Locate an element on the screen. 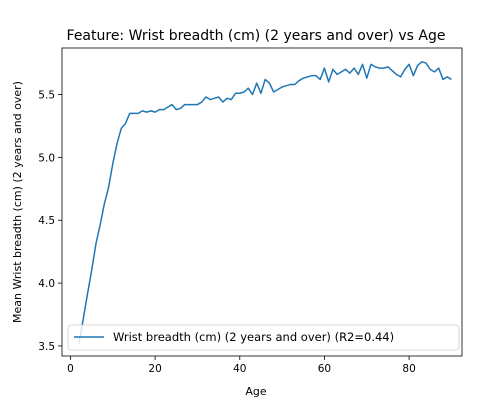 This screenshot has width=500, height=400. y-tick-label: 4.0 is located at coordinates (46, 284).